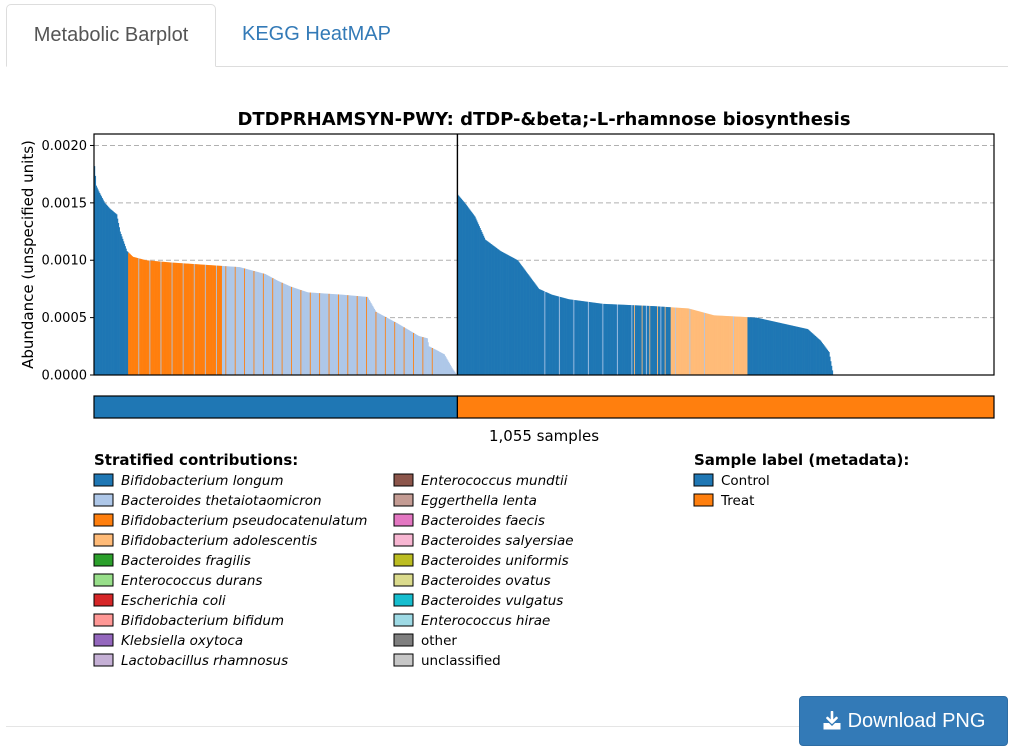 Image resolution: width=1014 pixels, height=754 pixels. I want to click on metadata-strip-control, so click(275, 407).